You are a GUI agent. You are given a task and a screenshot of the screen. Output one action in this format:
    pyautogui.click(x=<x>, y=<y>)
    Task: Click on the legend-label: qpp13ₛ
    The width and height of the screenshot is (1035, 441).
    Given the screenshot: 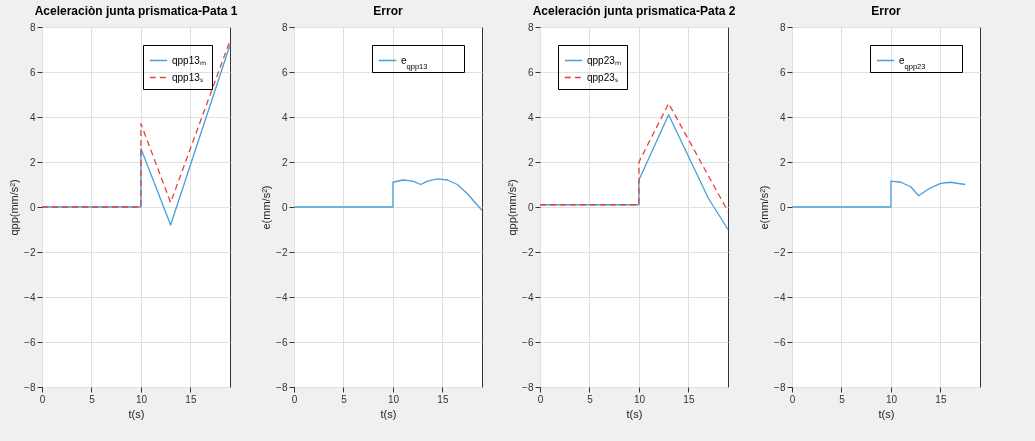 What is the action you would take?
    pyautogui.click(x=187, y=77)
    